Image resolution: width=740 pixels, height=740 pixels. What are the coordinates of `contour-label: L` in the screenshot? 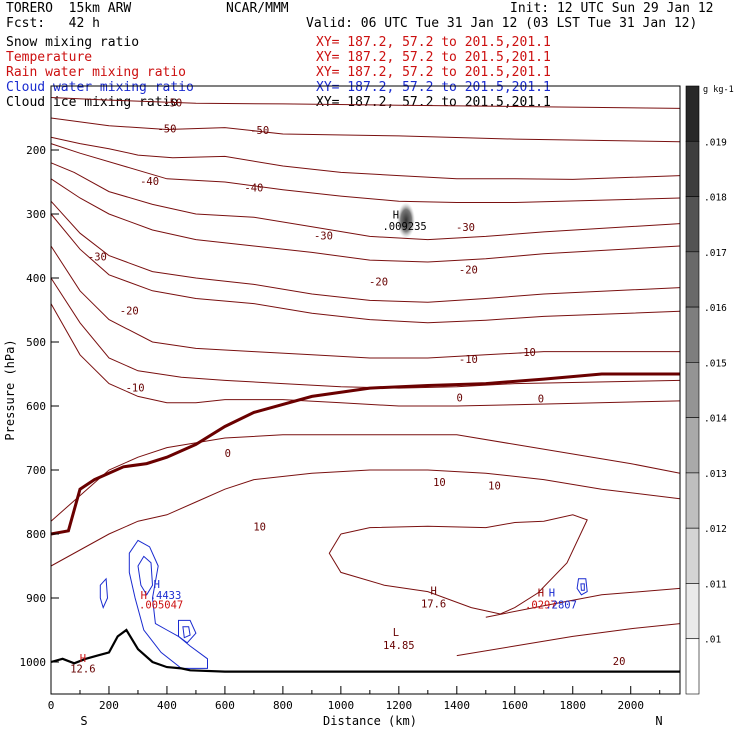 It's located at (396, 633).